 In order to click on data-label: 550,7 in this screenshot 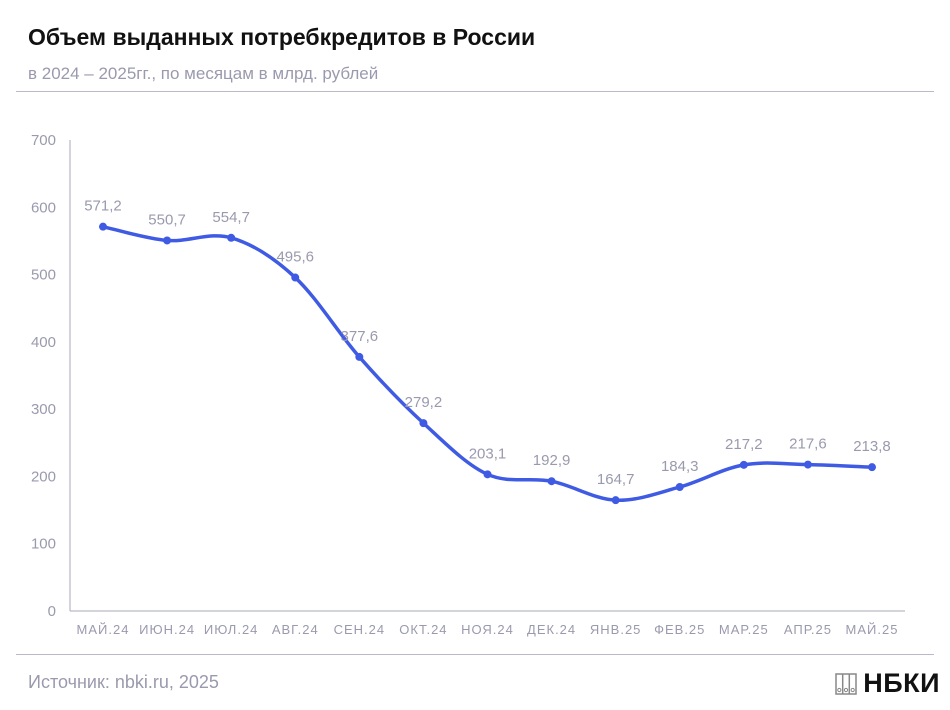, I will do `click(167, 219)`.